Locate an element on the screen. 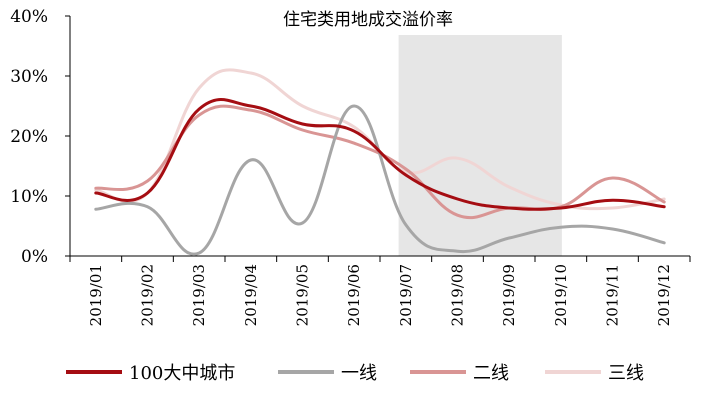 The height and width of the screenshot is (402, 703). legend-label: 三线 is located at coordinates (626, 373).